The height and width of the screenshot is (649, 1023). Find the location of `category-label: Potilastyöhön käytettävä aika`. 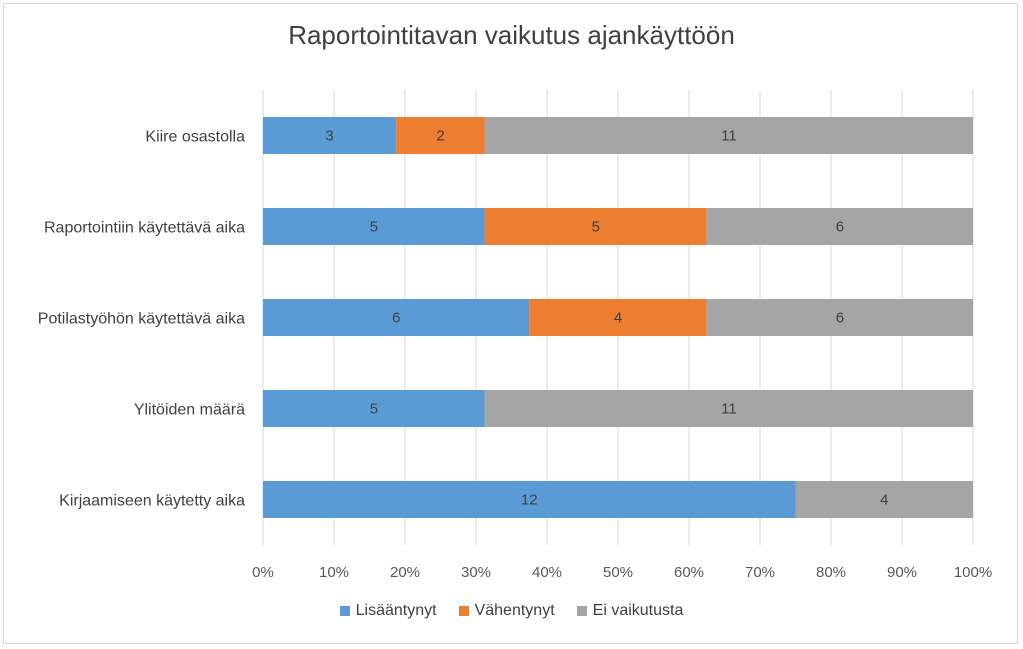

category-label: Potilastyöhön käytettävä aika is located at coordinates (141, 319).